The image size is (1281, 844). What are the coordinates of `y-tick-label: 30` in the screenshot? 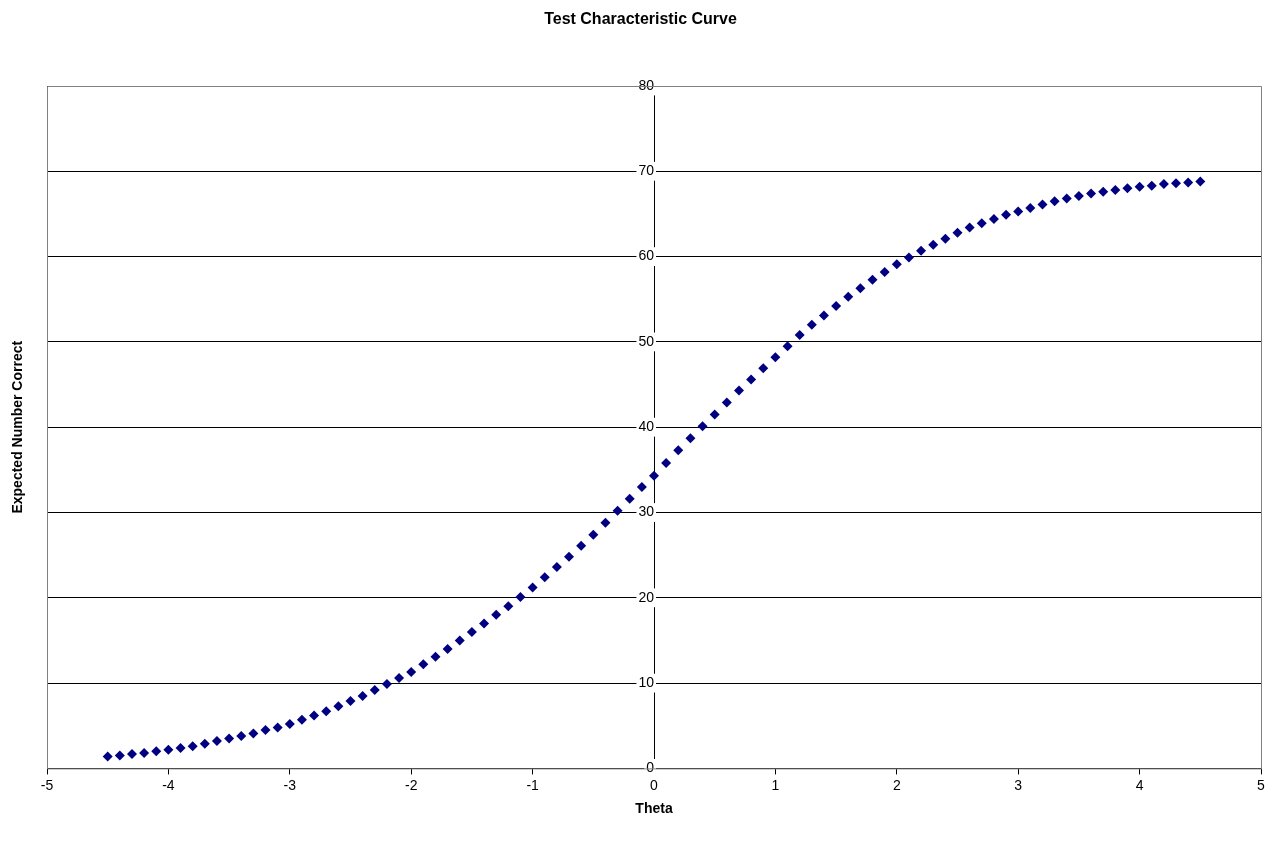 It's located at (646, 511).